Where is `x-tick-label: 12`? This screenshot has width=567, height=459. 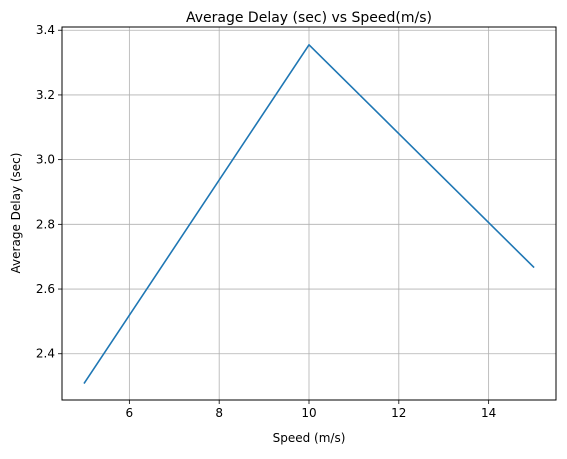
x-tick-label: 12 is located at coordinates (398, 413).